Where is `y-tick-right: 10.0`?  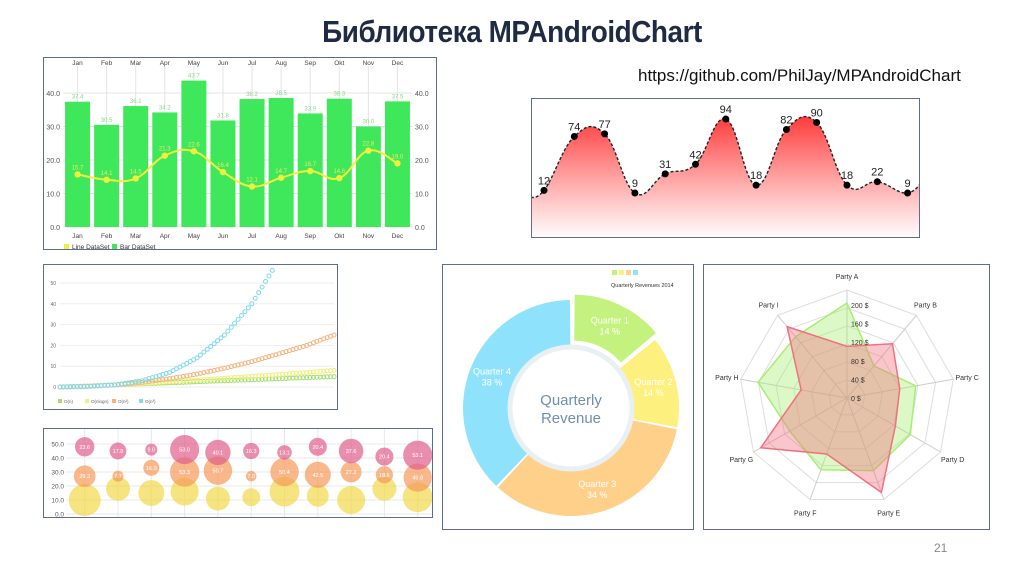 y-tick-right: 10.0 is located at coordinates (422, 195).